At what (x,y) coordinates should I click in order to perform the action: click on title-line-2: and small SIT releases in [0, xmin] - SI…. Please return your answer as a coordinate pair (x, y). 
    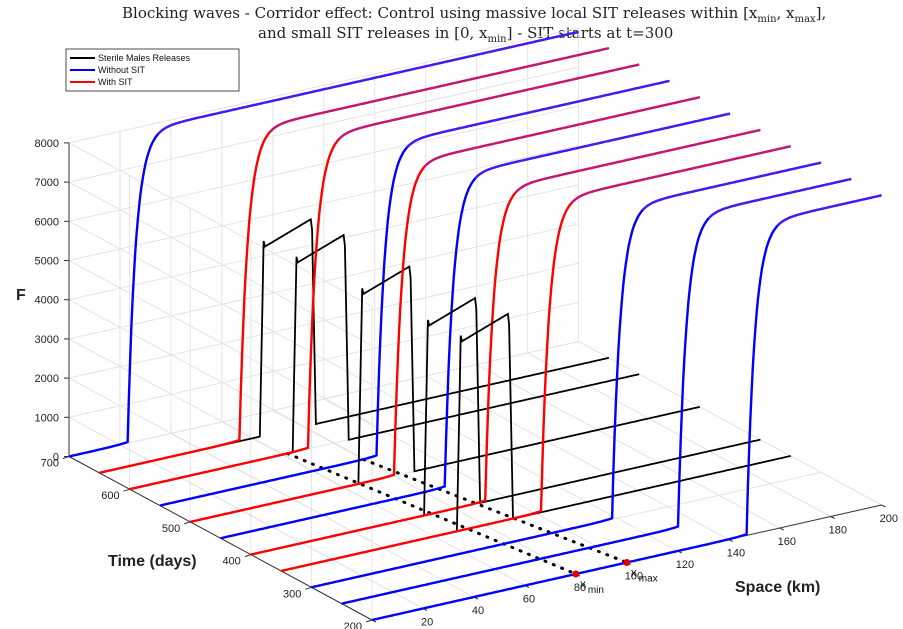
    Looking at the image, I should click on (465, 34).